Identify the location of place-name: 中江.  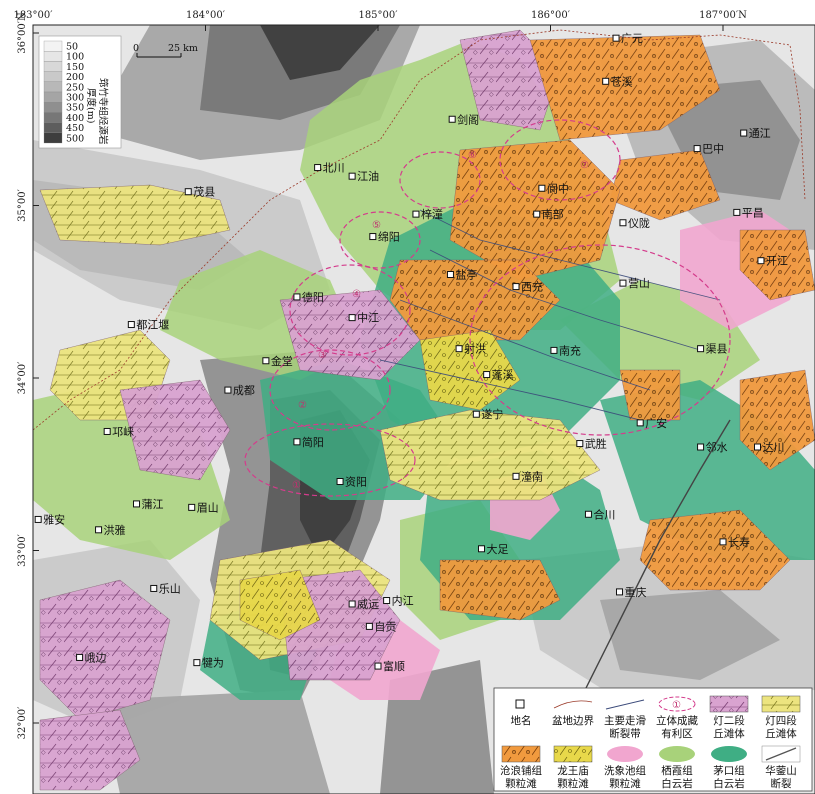
(368, 318).